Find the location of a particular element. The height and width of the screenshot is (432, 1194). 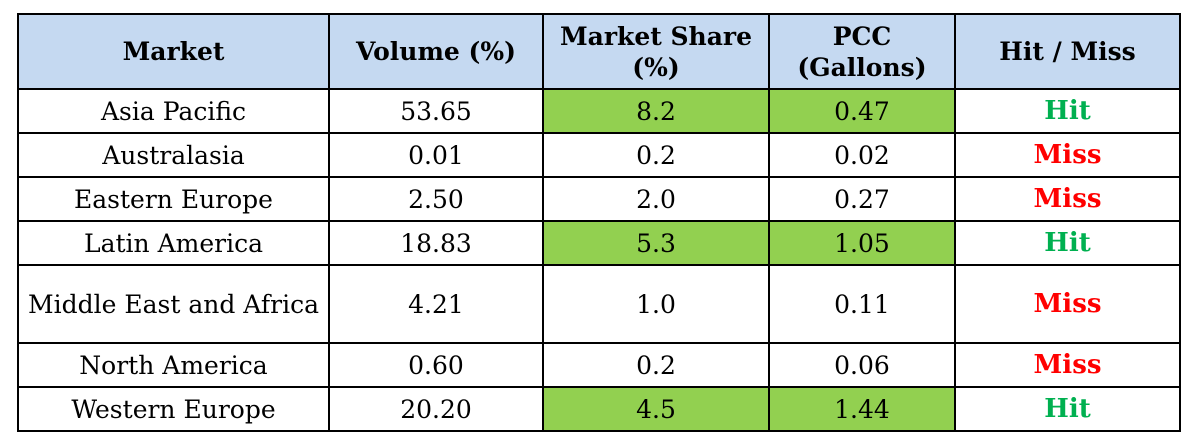

market-cell: Latin America is located at coordinates (173, 243).